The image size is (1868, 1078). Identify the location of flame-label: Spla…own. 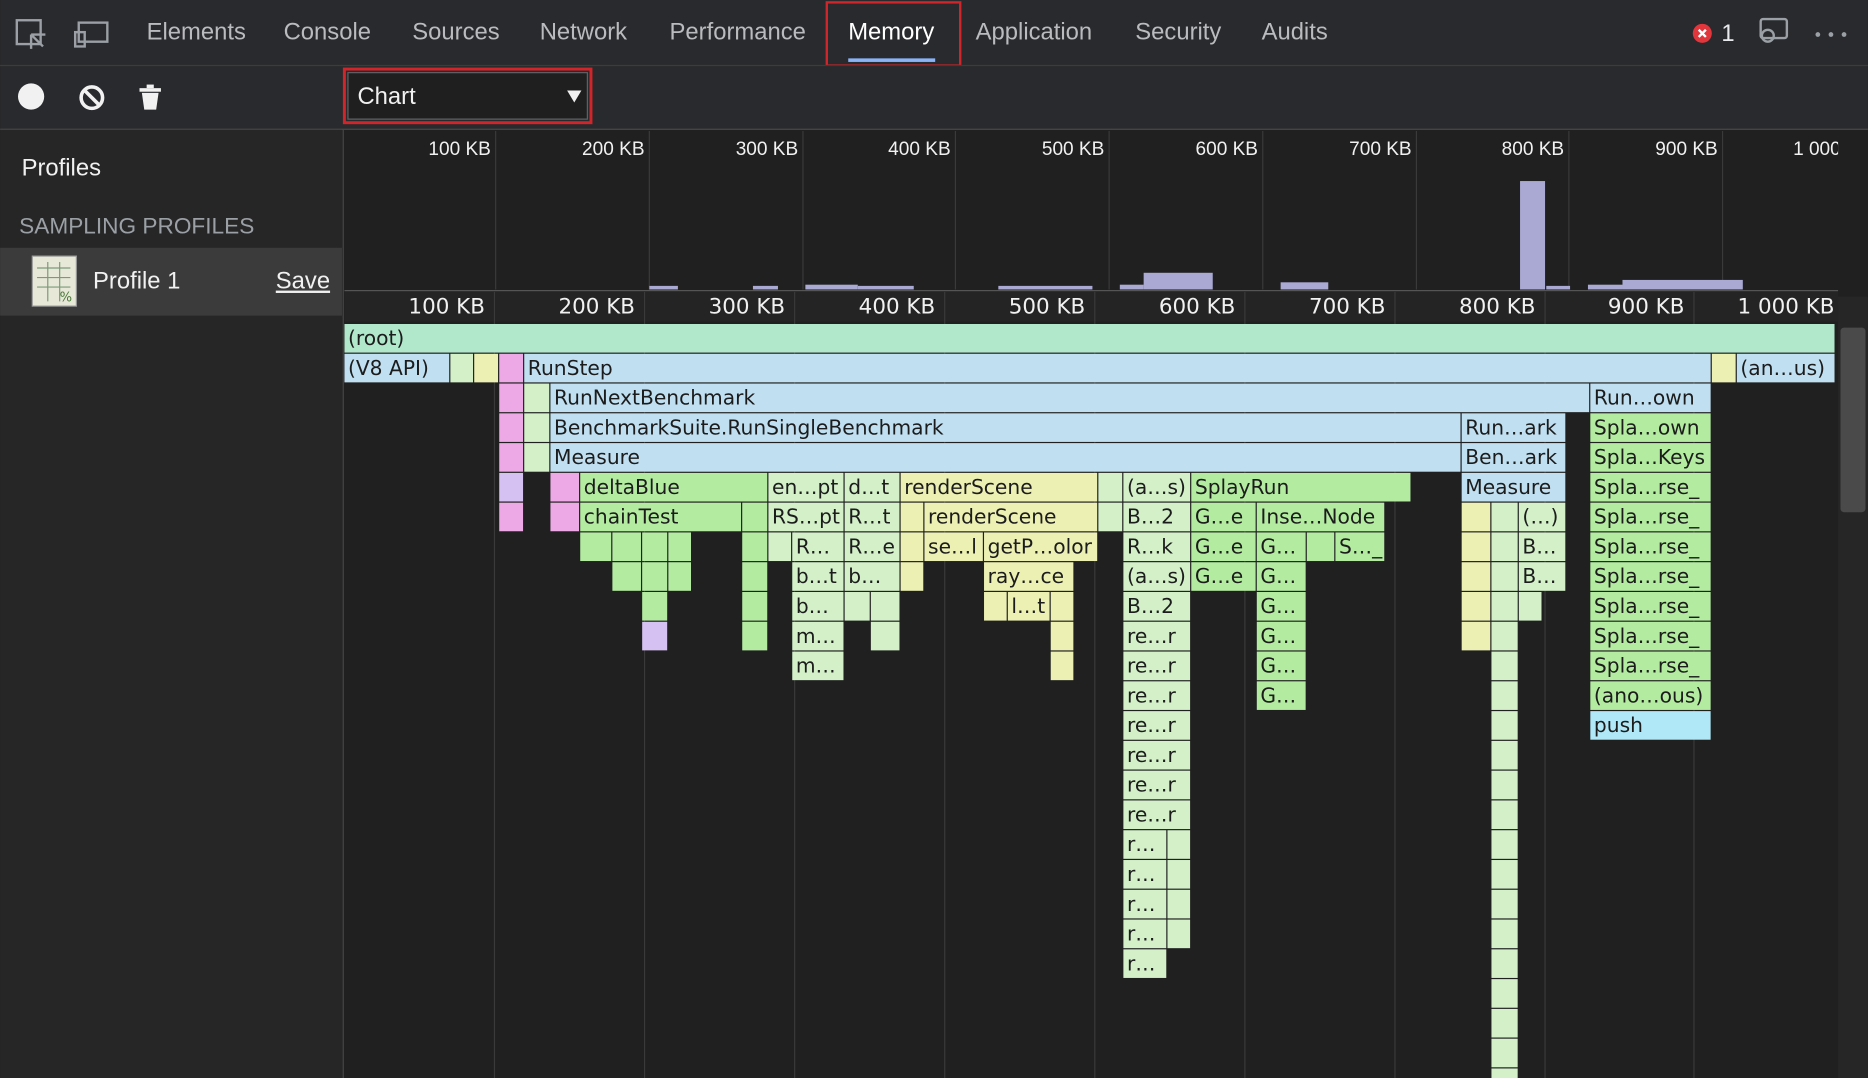
(1647, 427).